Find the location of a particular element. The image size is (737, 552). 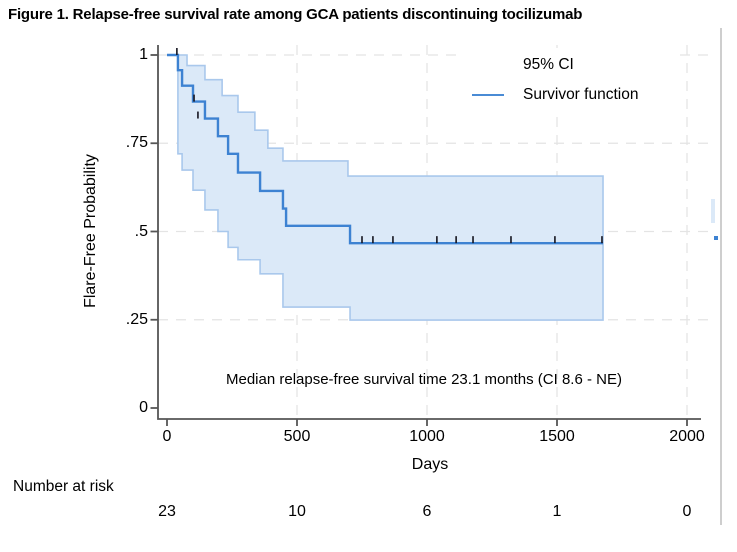

x-tick-label: 2000 is located at coordinates (687, 436).